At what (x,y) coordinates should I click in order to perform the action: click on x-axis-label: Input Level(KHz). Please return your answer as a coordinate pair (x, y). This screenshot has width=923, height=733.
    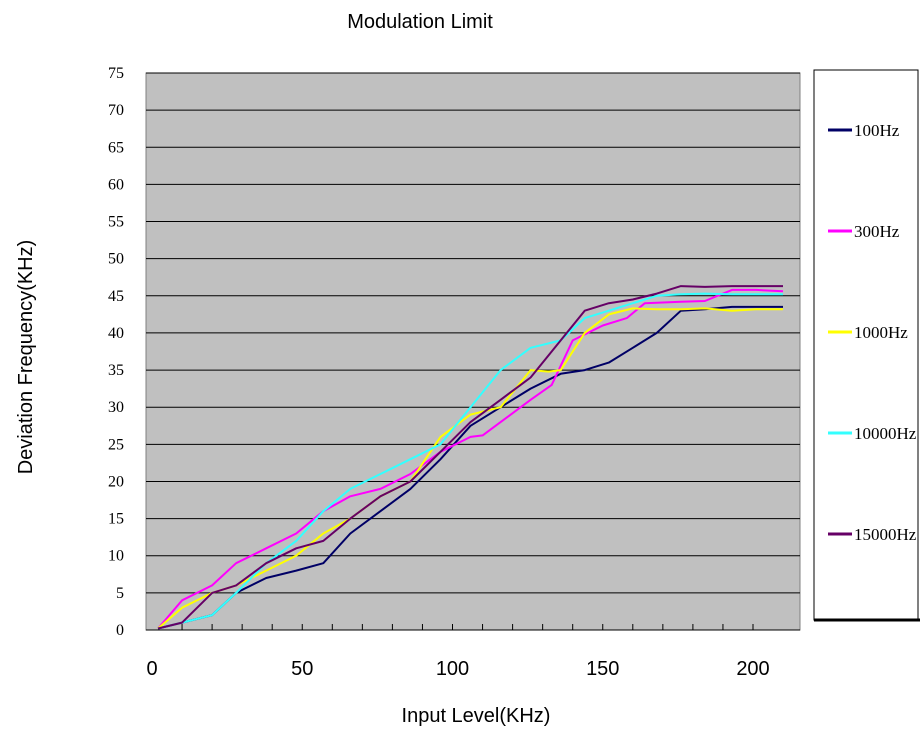
    Looking at the image, I should click on (476, 716).